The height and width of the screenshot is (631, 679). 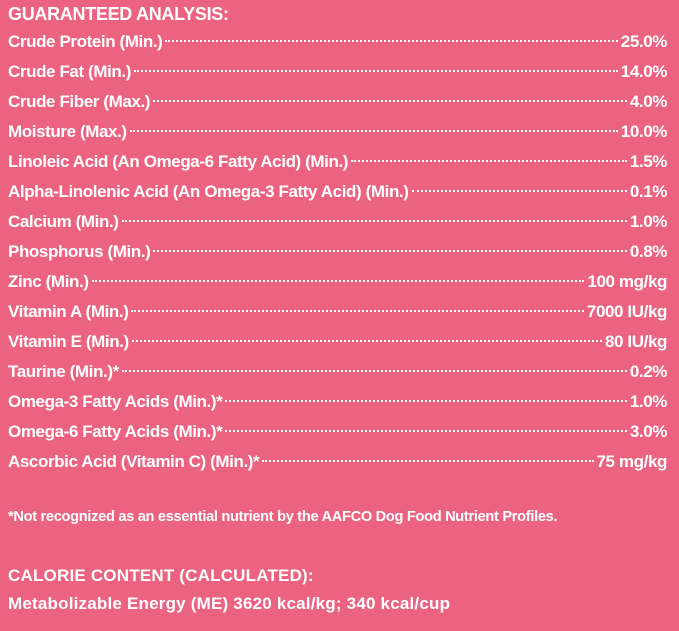 I want to click on nutrient-value: 0.1%, so click(x=648, y=191).